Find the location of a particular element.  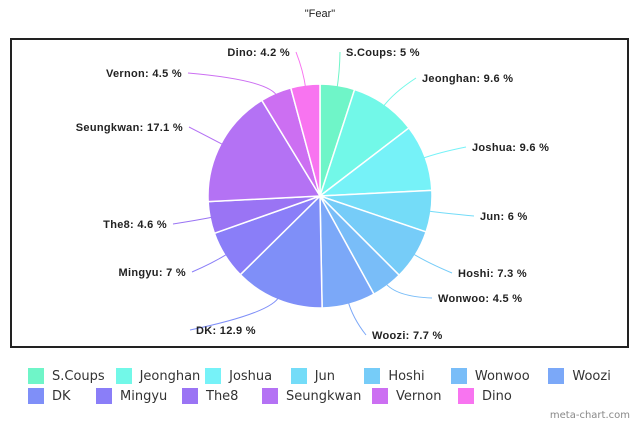

legend-label: Woozi is located at coordinates (591, 376).